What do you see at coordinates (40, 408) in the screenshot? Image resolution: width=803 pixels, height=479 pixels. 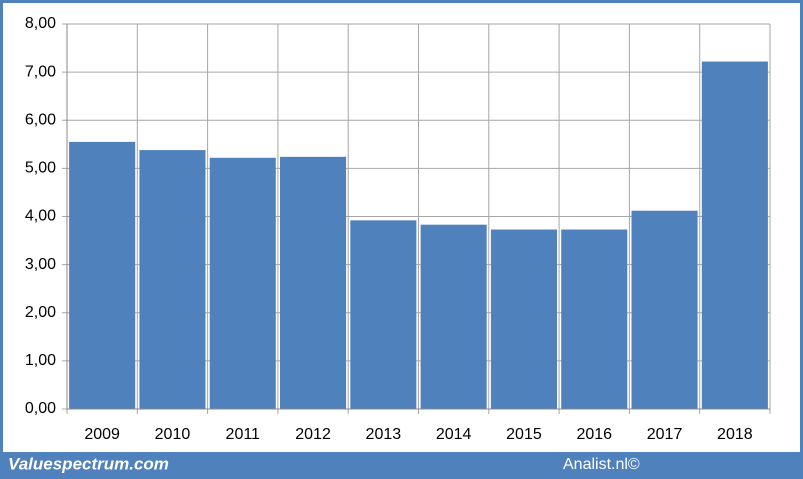 I see `y-tick-label: 0,00` at bounding box center [40, 408].